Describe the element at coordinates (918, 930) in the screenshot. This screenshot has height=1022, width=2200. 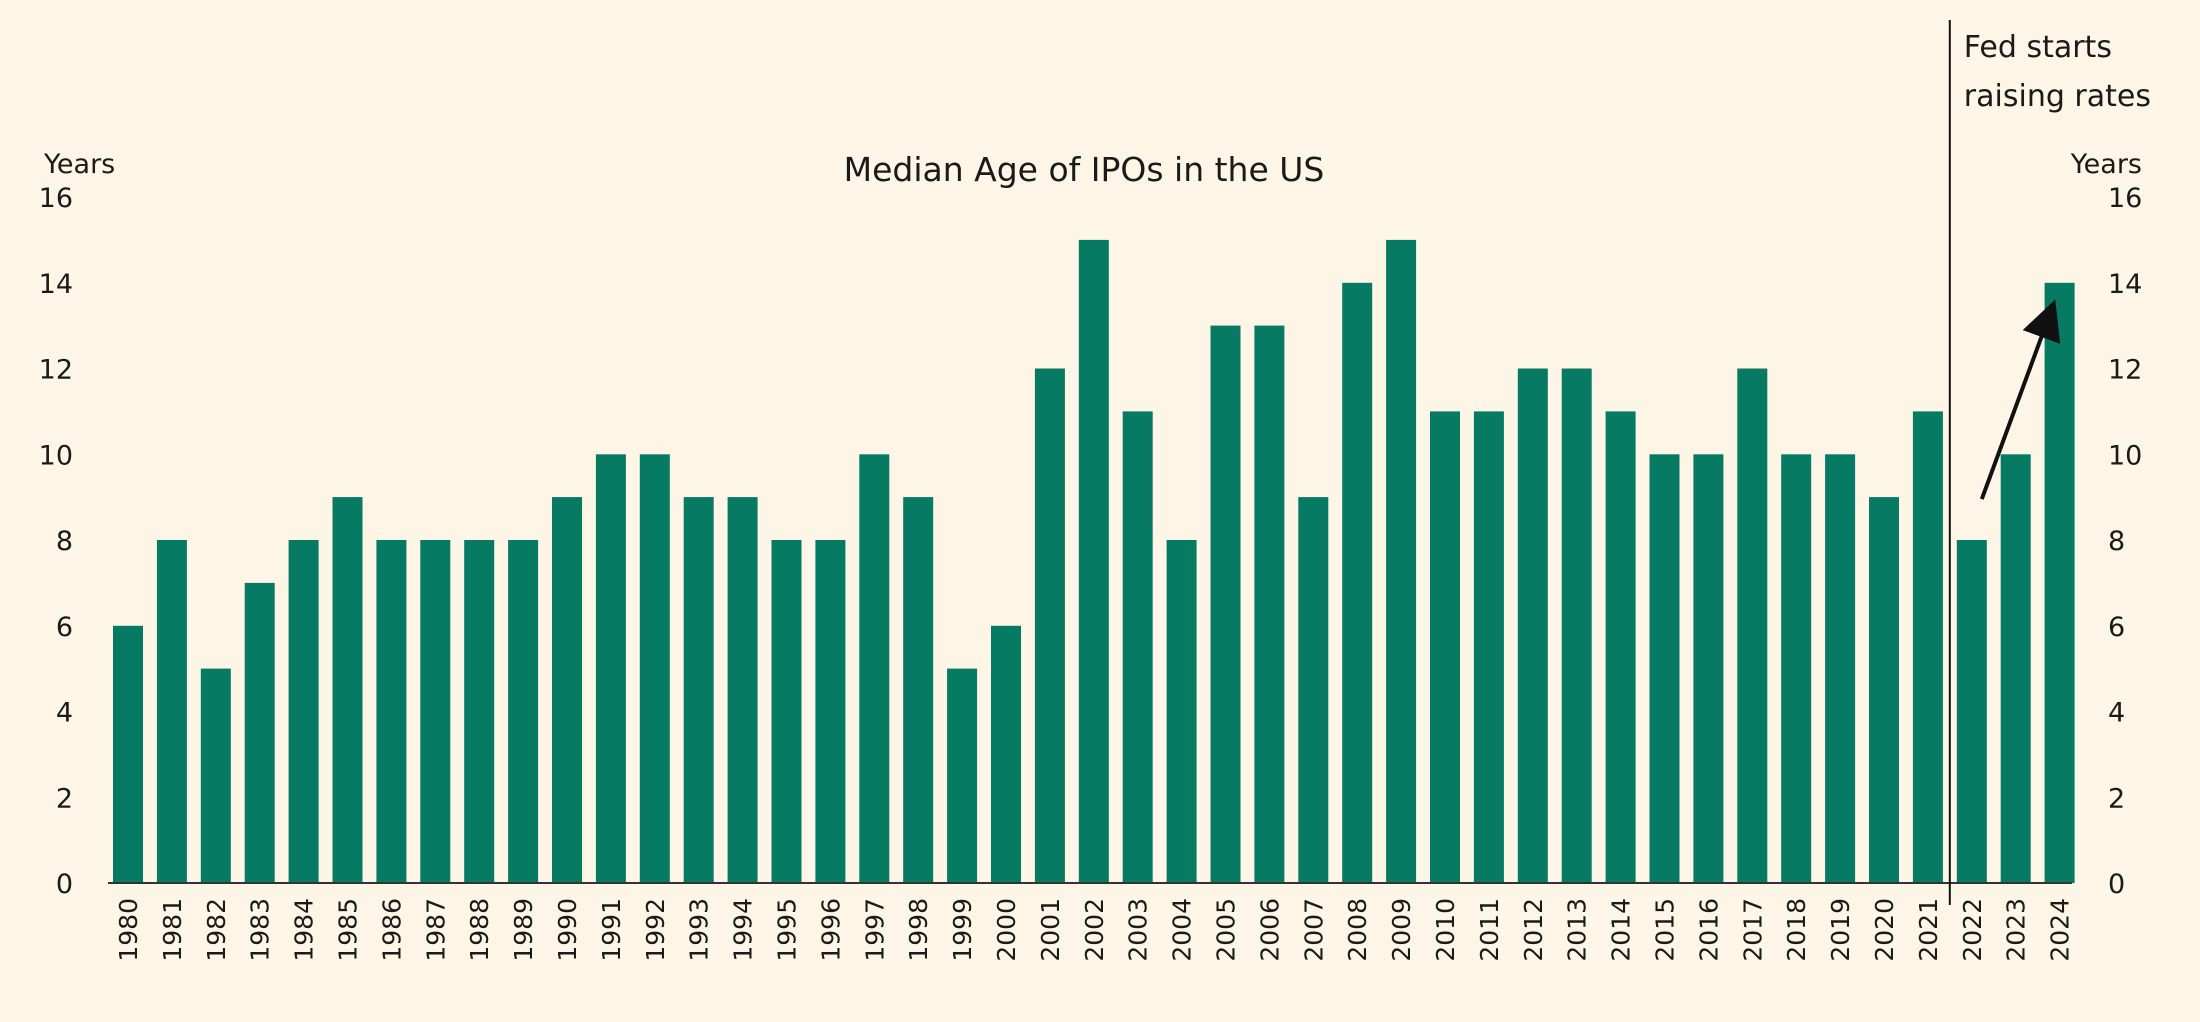
I see `x-tick-1998: 1998` at that location.